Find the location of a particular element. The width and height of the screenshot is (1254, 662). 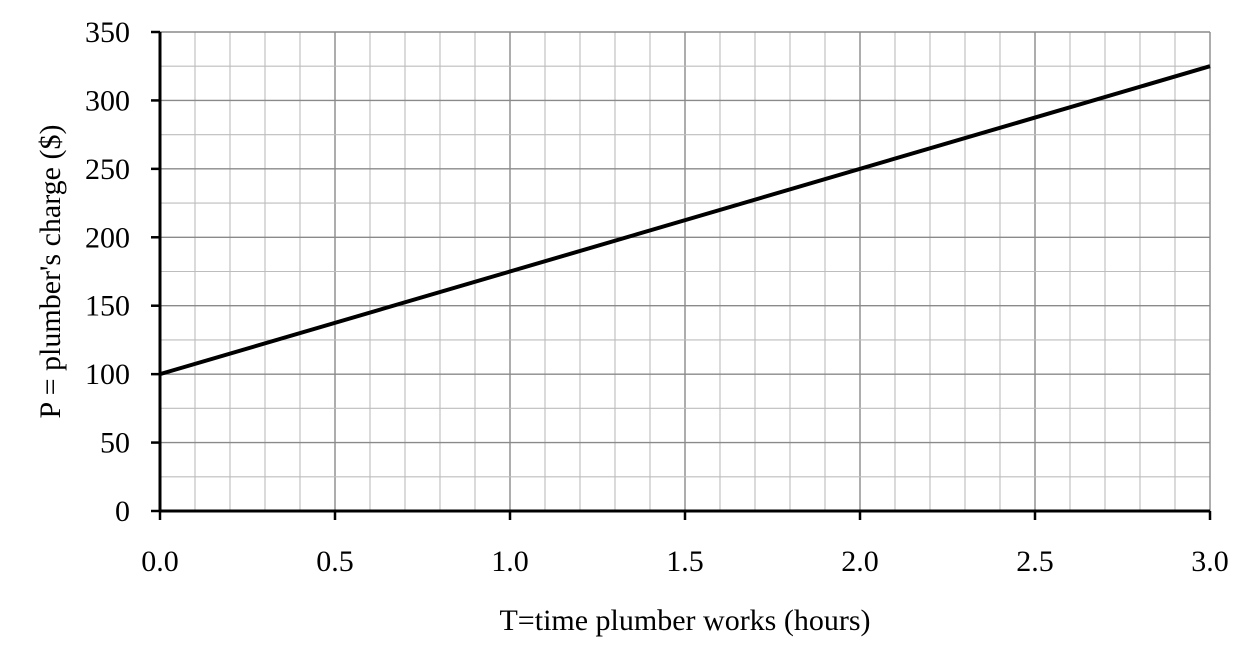

y-tick-label: 50 is located at coordinates (115, 443).